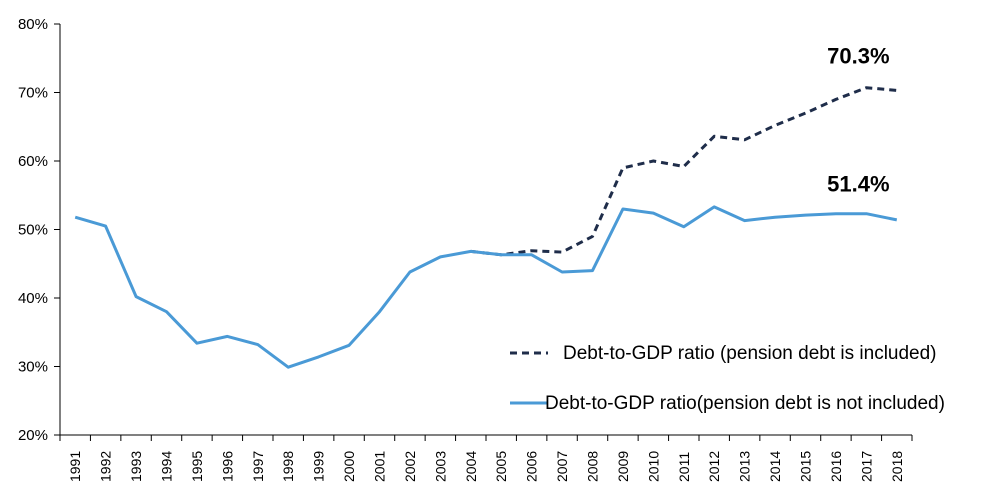 The image size is (1000, 490). Describe the element at coordinates (288, 466) in the screenshot. I see `x-tick-label: 1998` at that location.